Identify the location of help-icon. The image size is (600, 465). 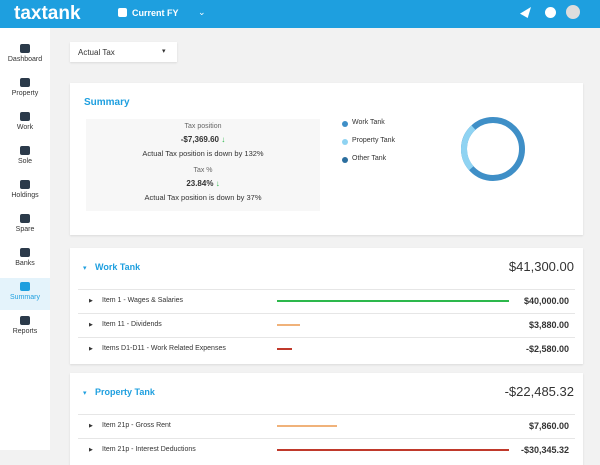
(550, 12).